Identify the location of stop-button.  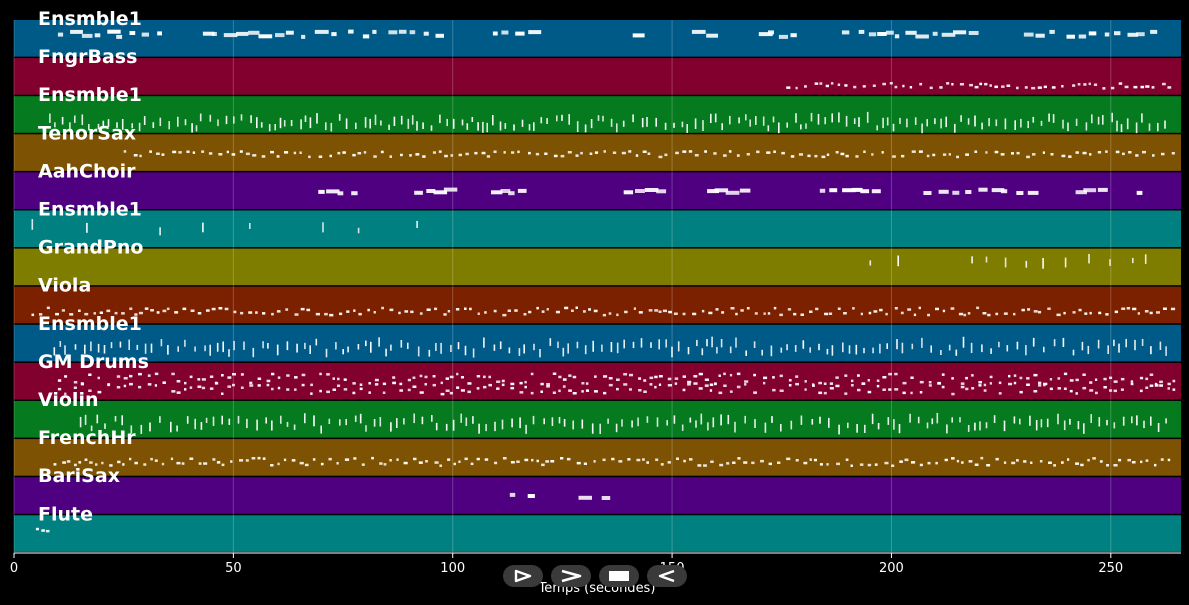
(619, 576).